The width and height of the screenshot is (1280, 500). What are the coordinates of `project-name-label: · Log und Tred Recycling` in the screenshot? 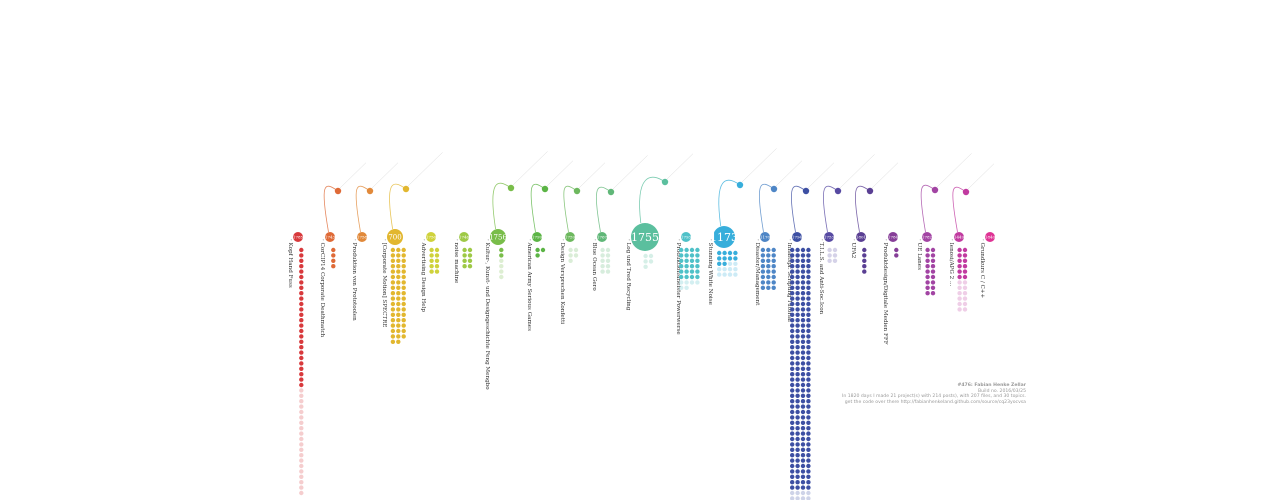 It's located at (628, 275).